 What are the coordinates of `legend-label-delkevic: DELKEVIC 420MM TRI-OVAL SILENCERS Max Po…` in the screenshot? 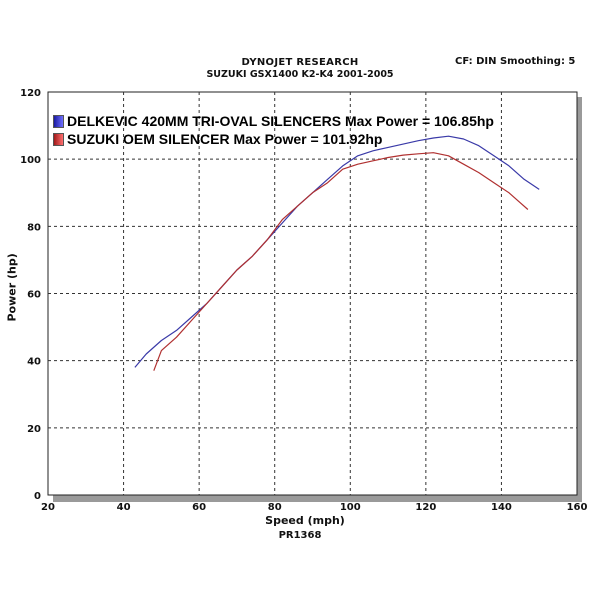 It's located at (280, 121).